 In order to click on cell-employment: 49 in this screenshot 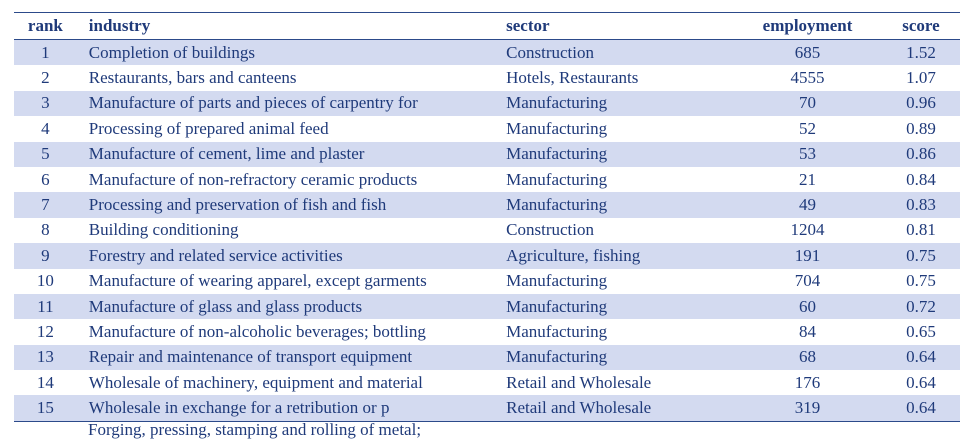, I will do `click(807, 205)`.